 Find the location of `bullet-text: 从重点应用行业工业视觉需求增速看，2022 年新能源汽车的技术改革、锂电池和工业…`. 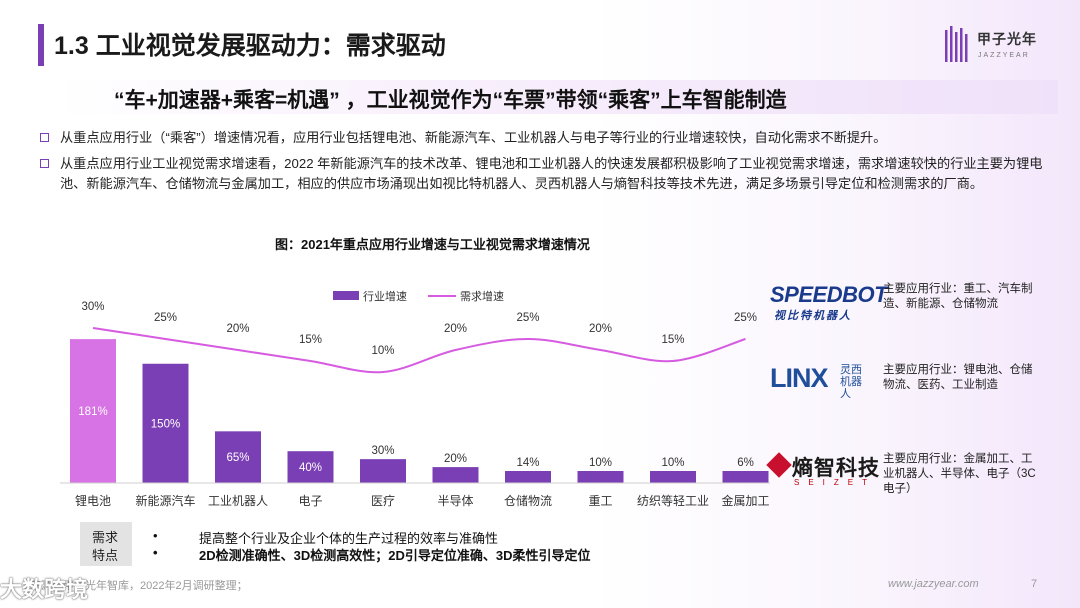

bullet-text: 从重点应用行业工业视觉需求增速看，2022 年新能源汽车的技术改革、锂电池和工业… is located at coordinates (551, 173).